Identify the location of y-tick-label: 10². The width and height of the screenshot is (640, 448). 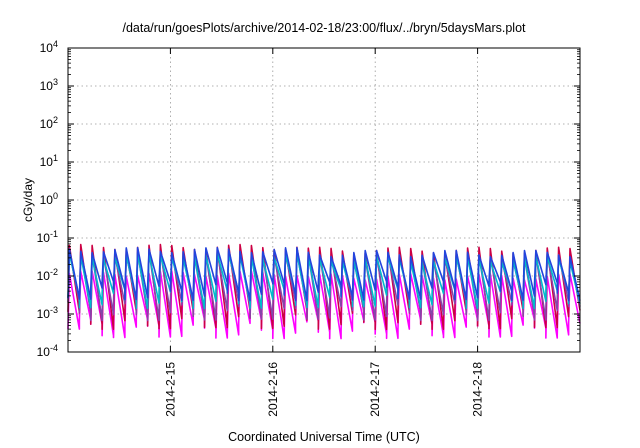
(49, 123).